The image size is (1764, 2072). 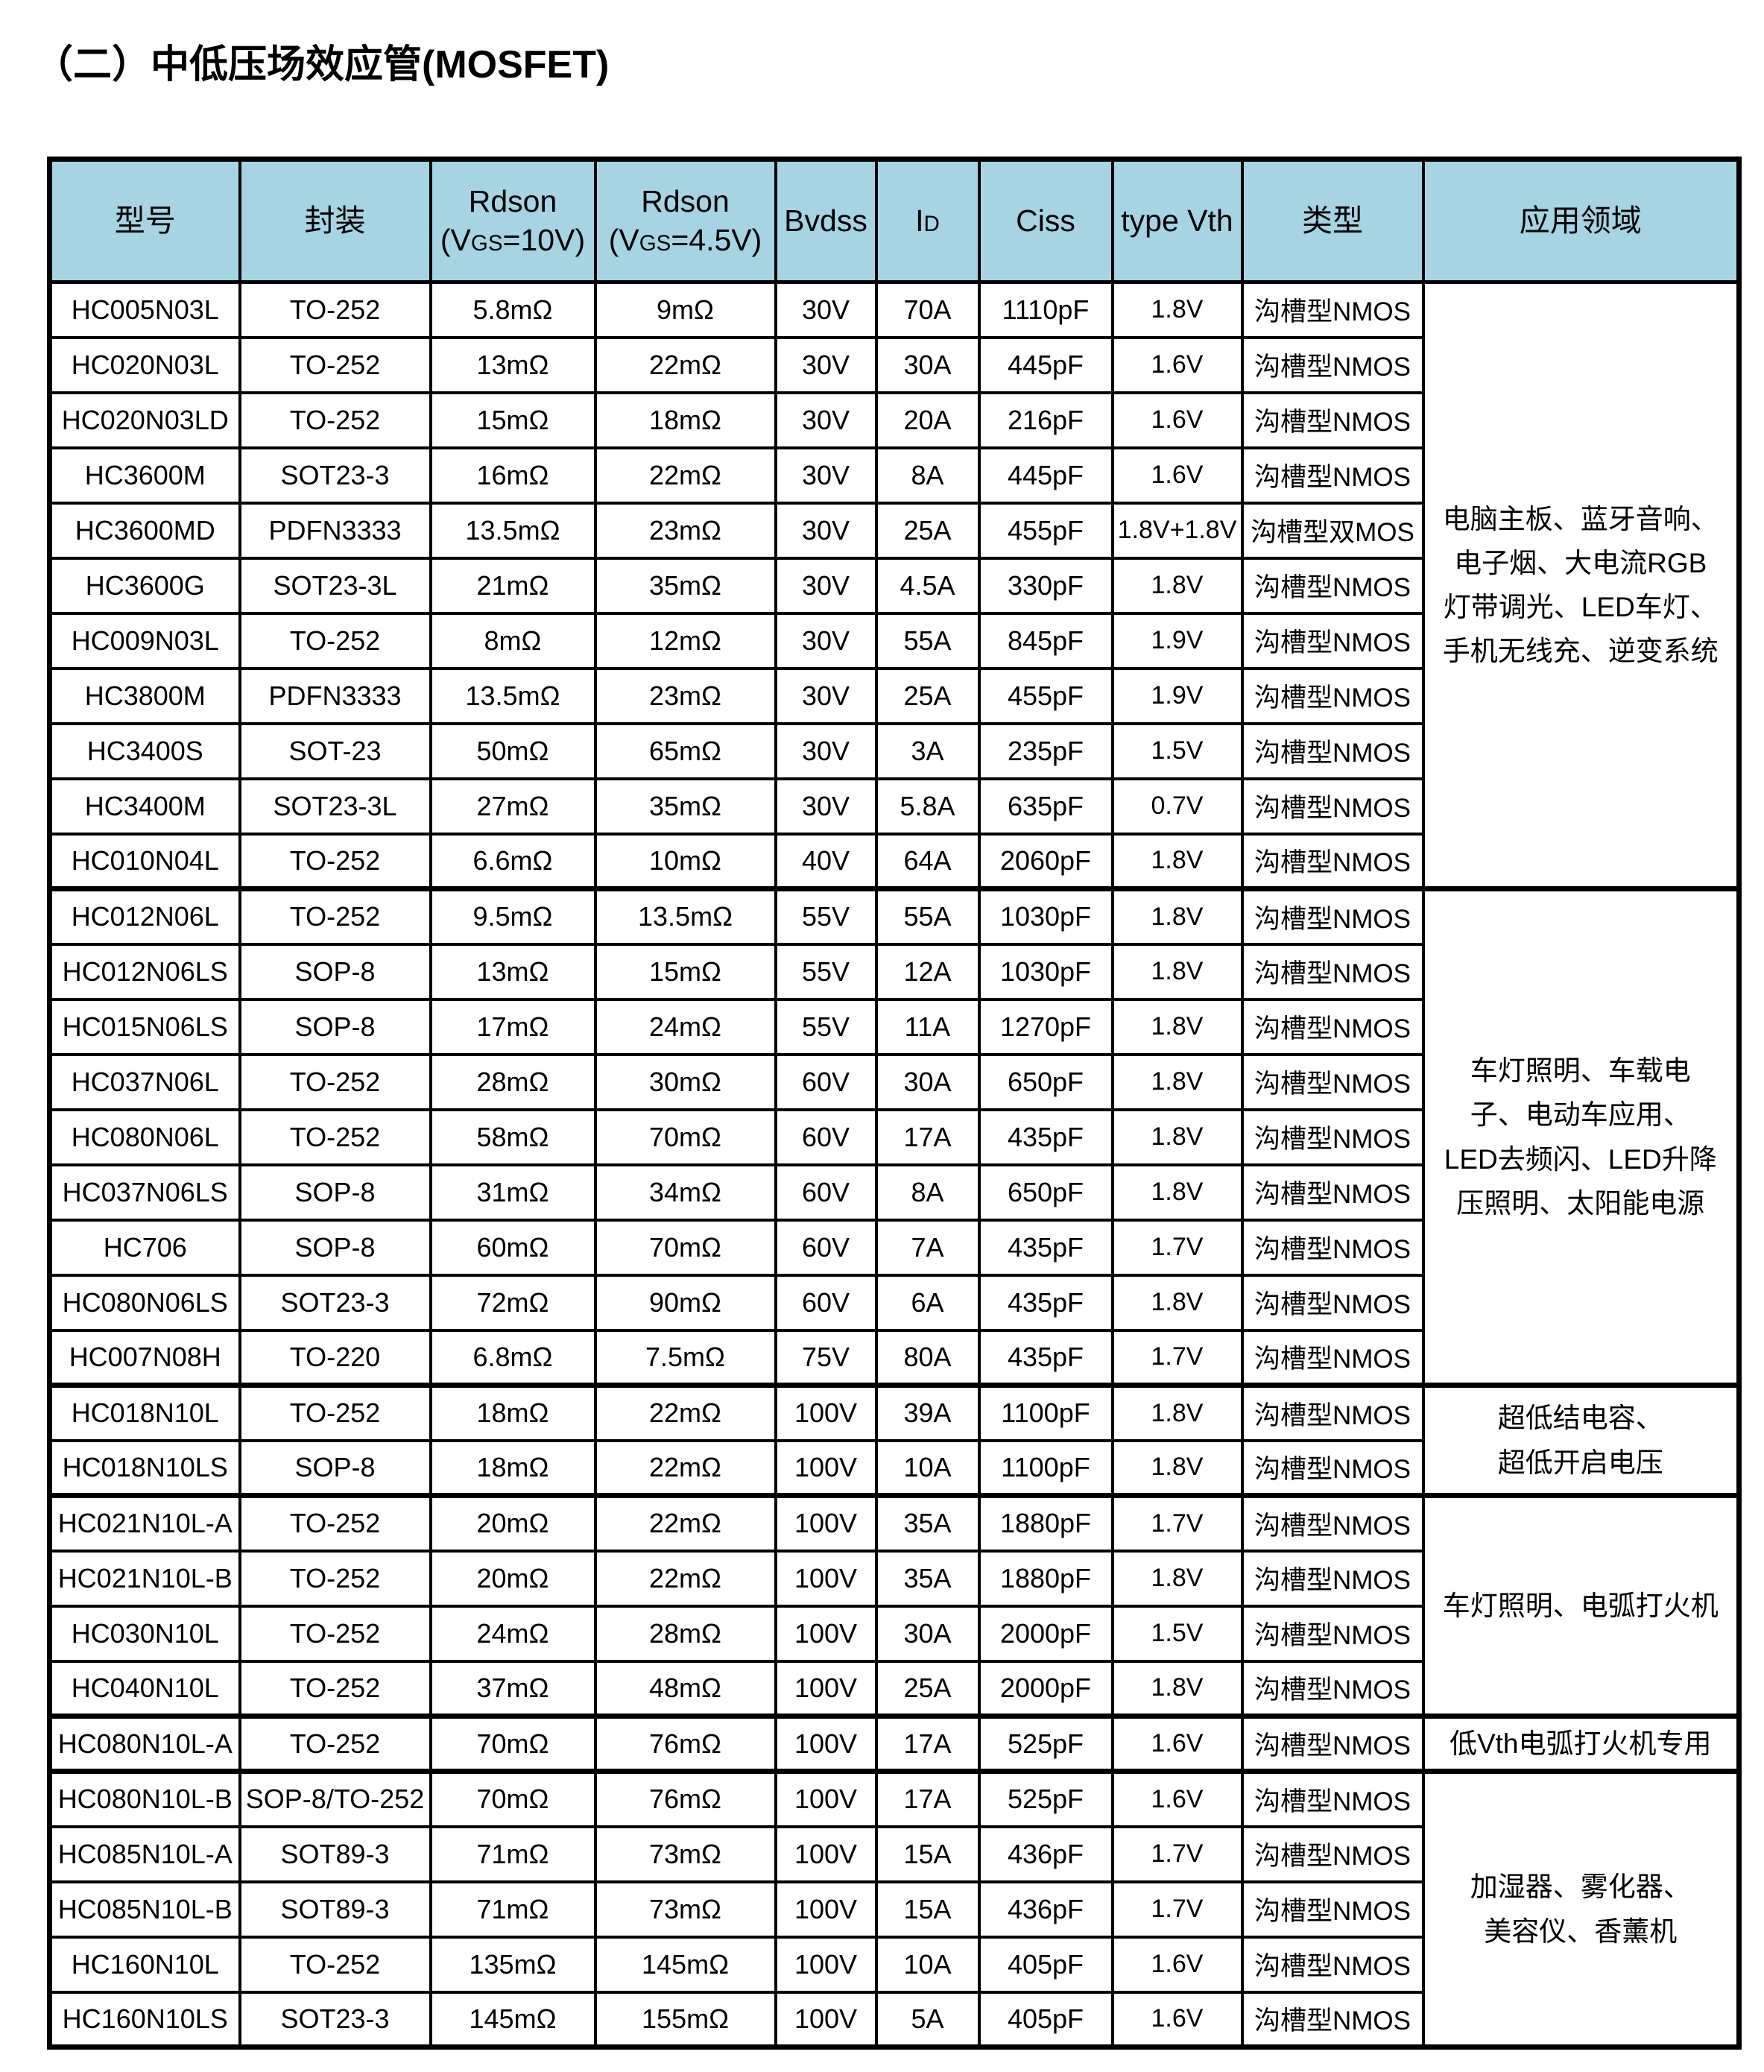 What do you see at coordinates (144, 640) in the screenshot?
I see `cell-model: HC009N03L` at bounding box center [144, 640].